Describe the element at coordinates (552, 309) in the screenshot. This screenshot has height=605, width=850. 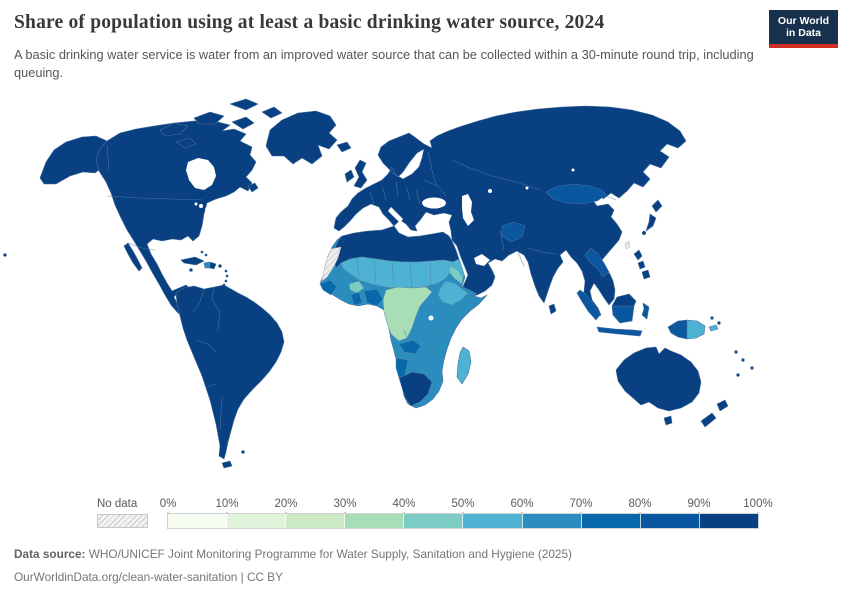
I see `region-sri-lanka` at that location.